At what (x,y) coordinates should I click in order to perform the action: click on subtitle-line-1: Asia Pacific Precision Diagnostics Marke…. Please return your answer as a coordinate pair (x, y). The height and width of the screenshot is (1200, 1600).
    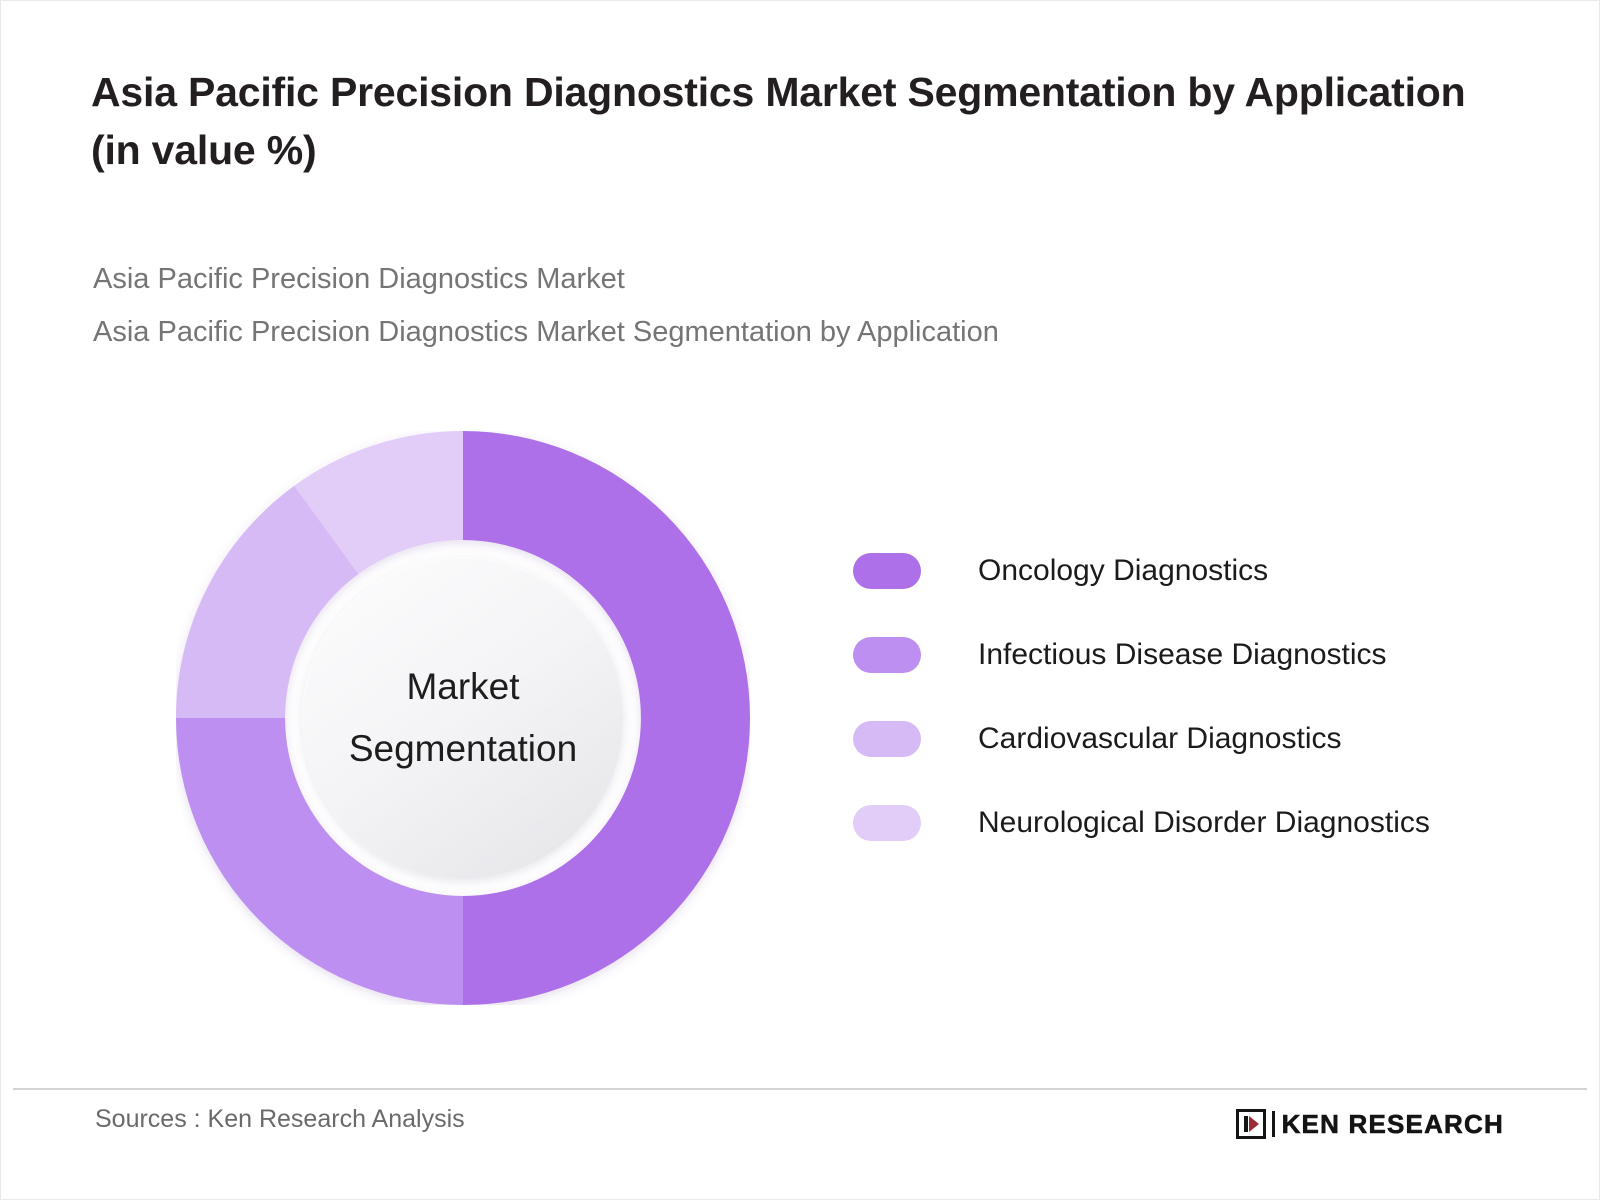
    Looking at the image, I should click on (359, 279).